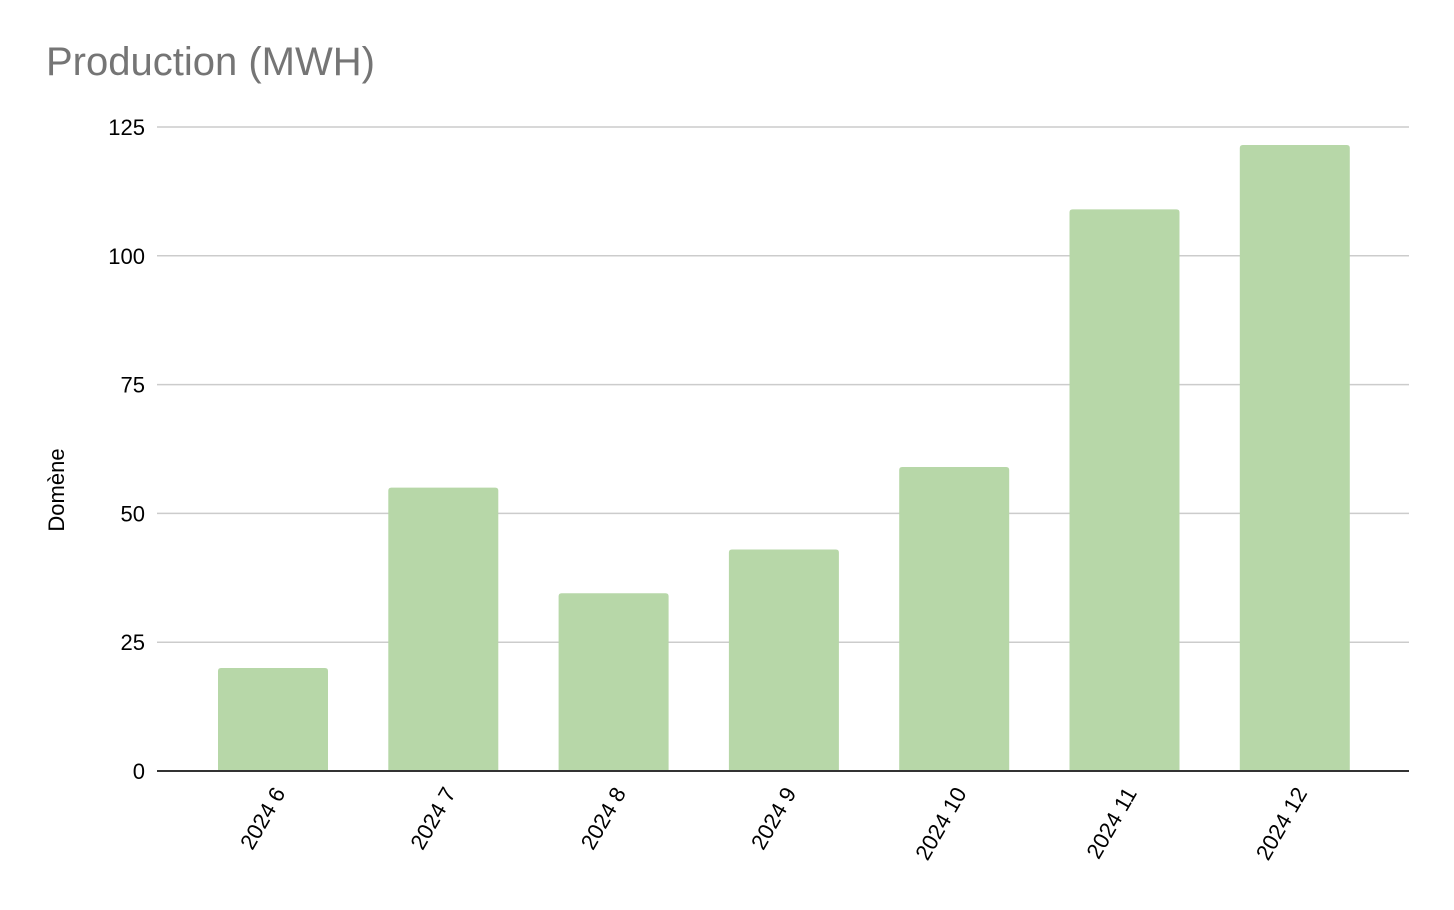  Describe the element at coordinates (1281, 823) in the screenshot. I see `x-tick-label: 2024 12` at that location.